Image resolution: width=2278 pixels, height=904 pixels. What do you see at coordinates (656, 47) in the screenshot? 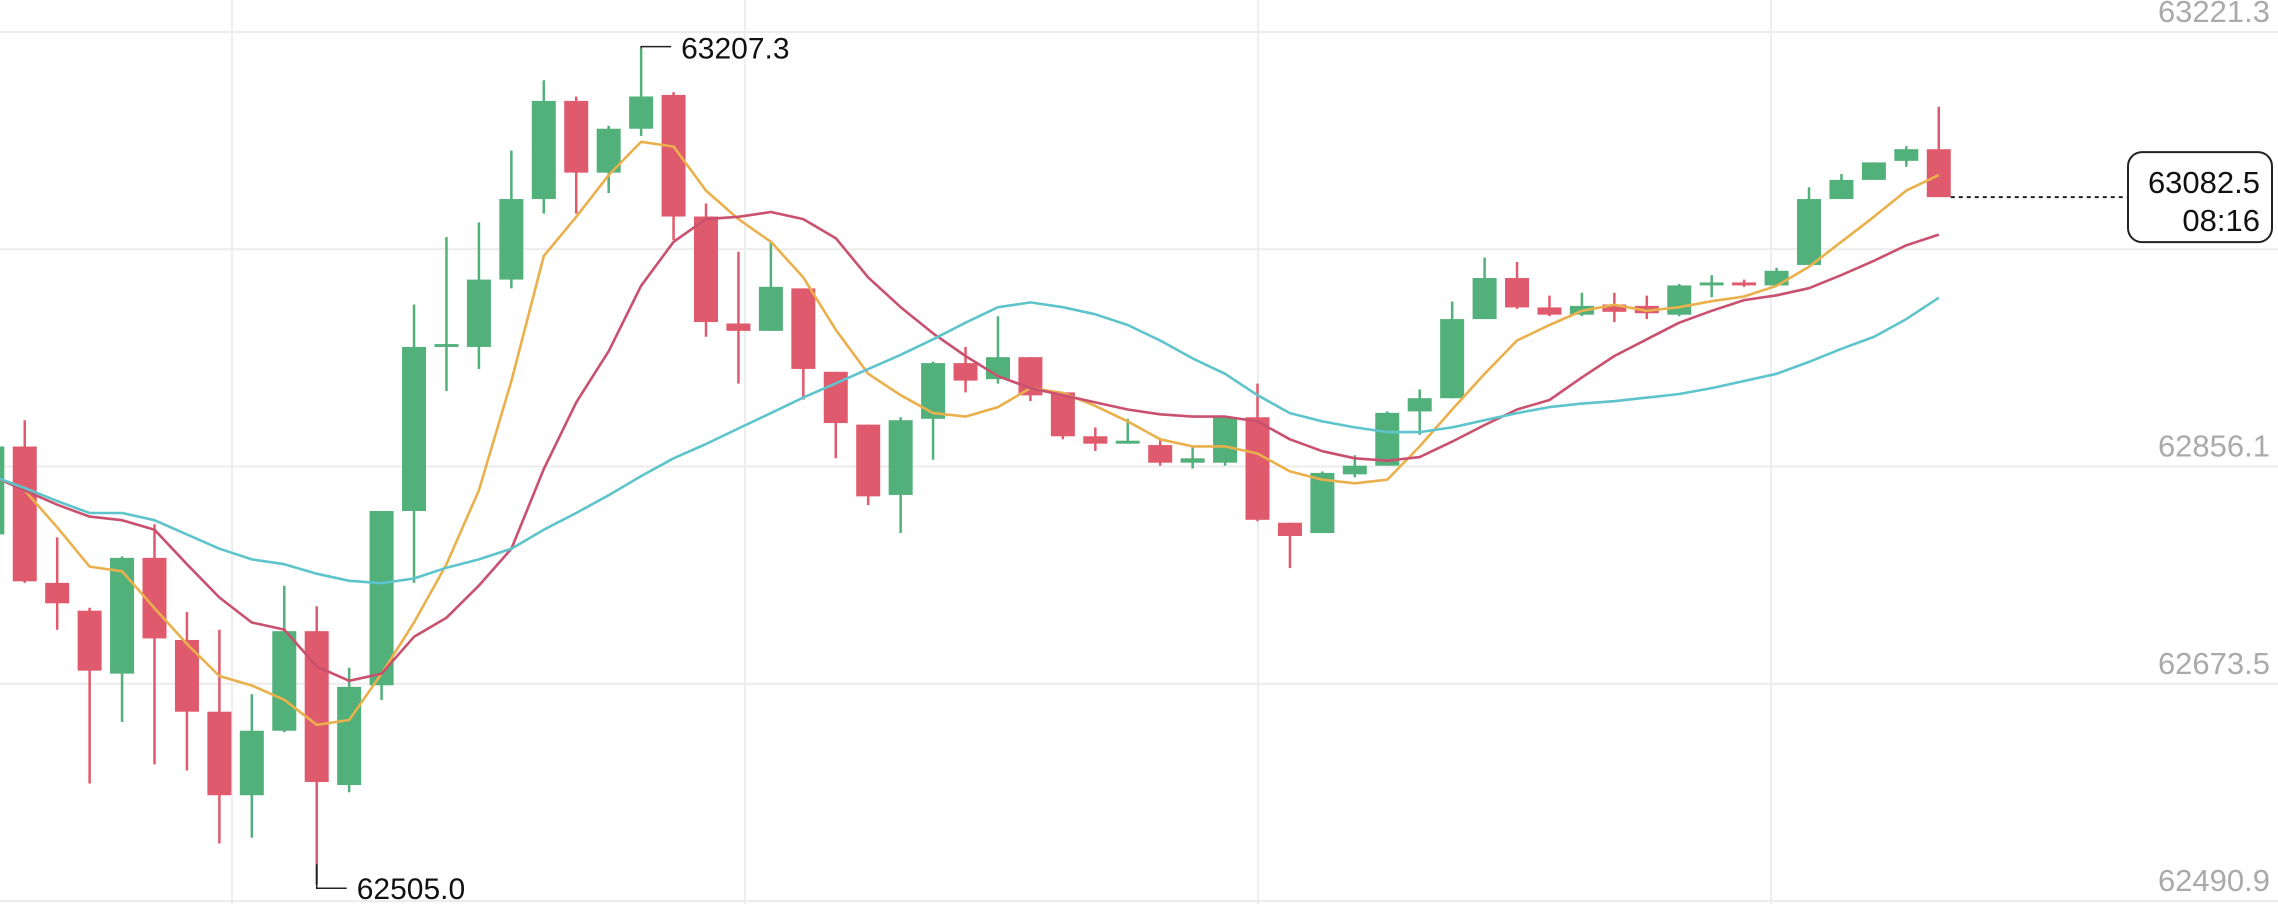
I see `high-pointer` at bounding box center [656, 47].